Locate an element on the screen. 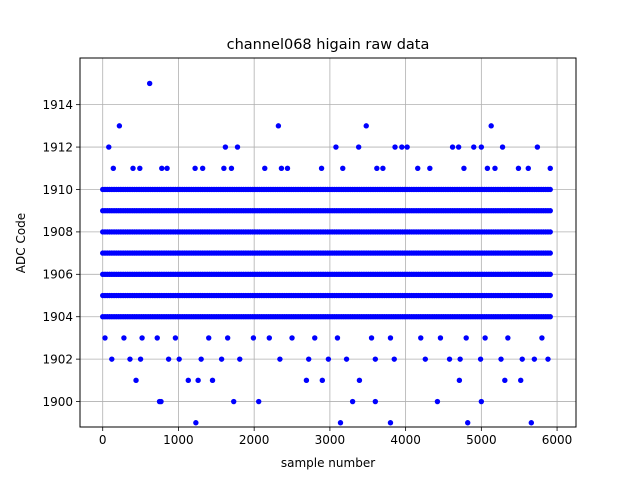 The width and height of the screenshot is (640, 480). chart-title: channel068 higain raw data is located at coordinates (328, 45).